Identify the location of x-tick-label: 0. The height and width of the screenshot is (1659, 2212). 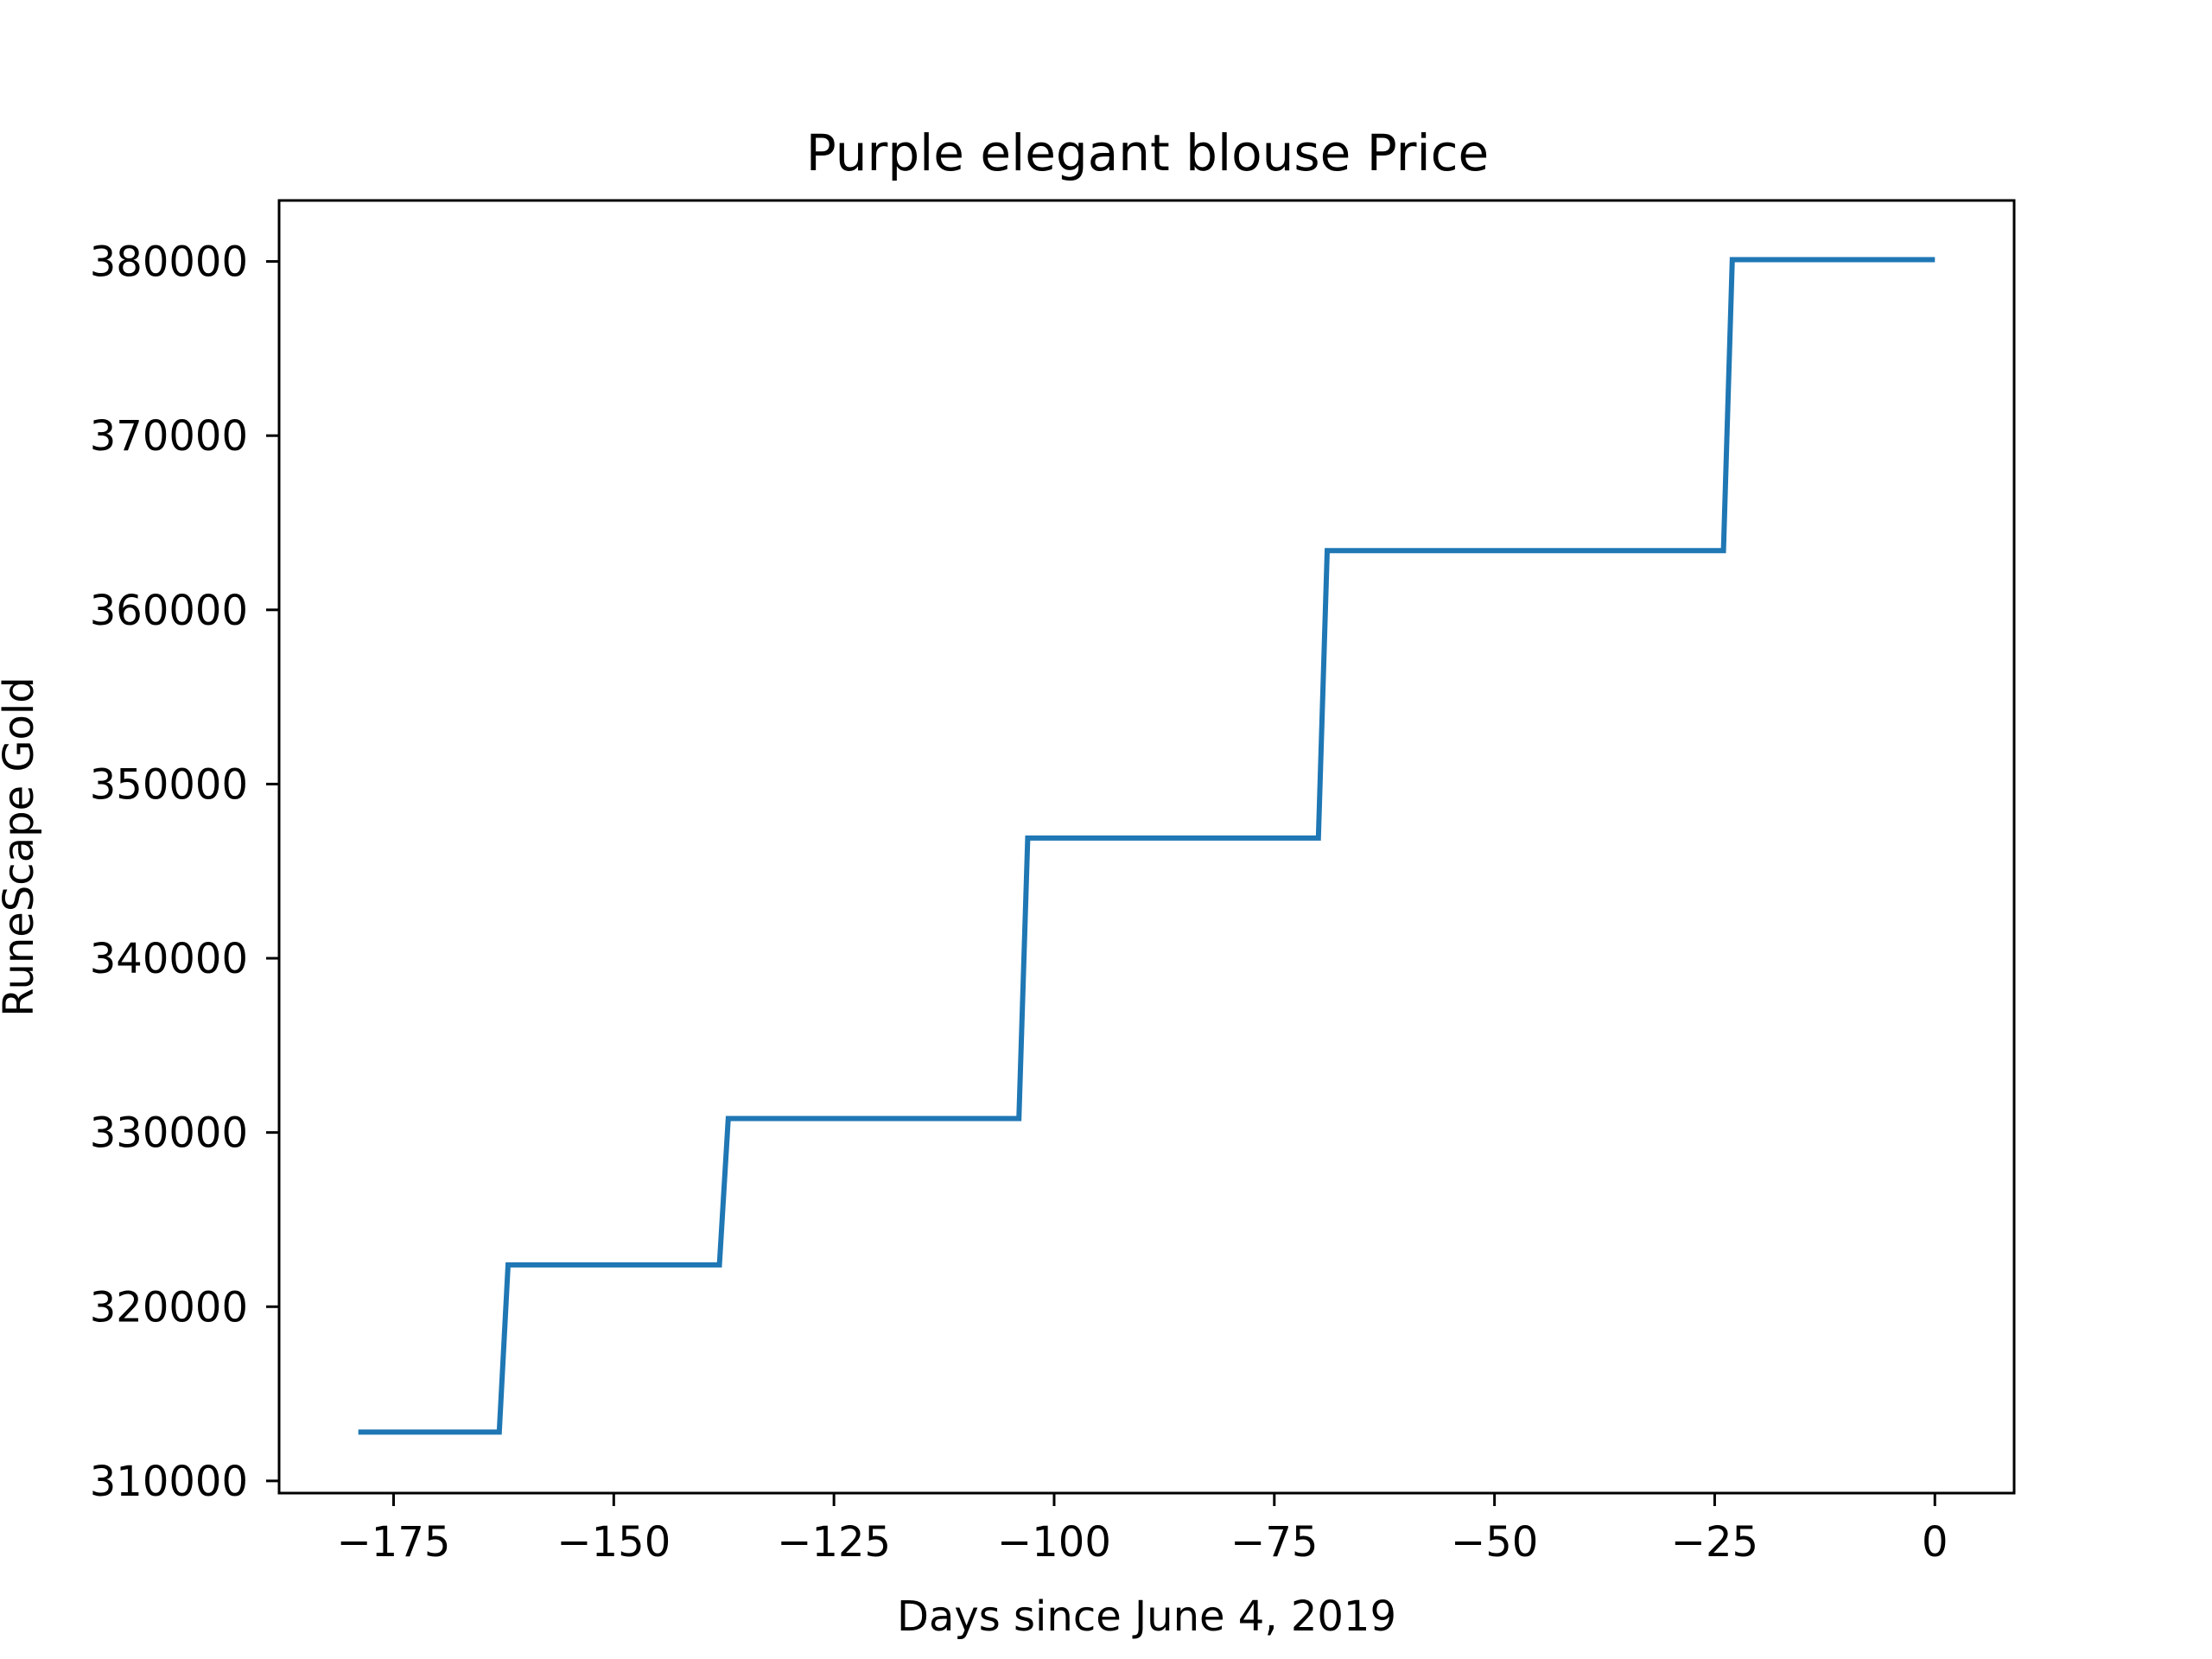
(1935, 1542).